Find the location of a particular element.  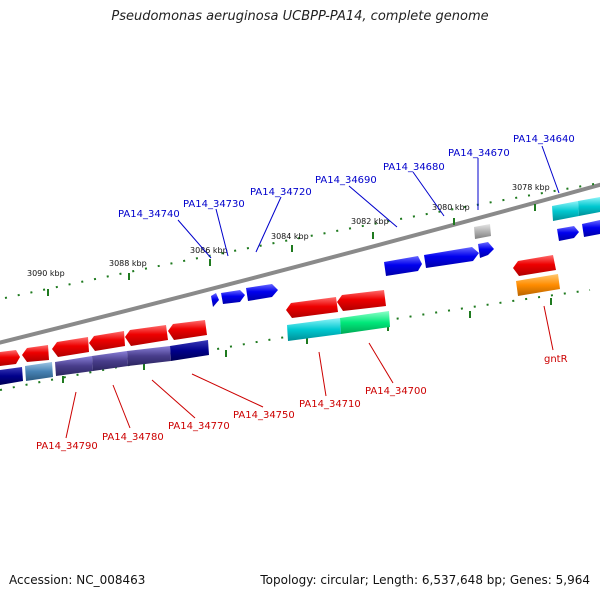

forward-strand-features is located at coordinates (537, 218).